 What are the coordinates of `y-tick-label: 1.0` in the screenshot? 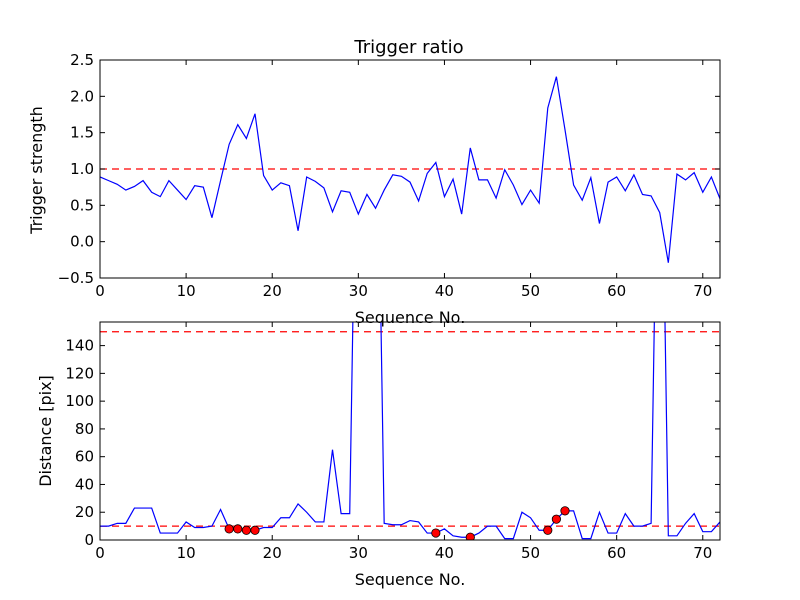 It's located at (82, 169).